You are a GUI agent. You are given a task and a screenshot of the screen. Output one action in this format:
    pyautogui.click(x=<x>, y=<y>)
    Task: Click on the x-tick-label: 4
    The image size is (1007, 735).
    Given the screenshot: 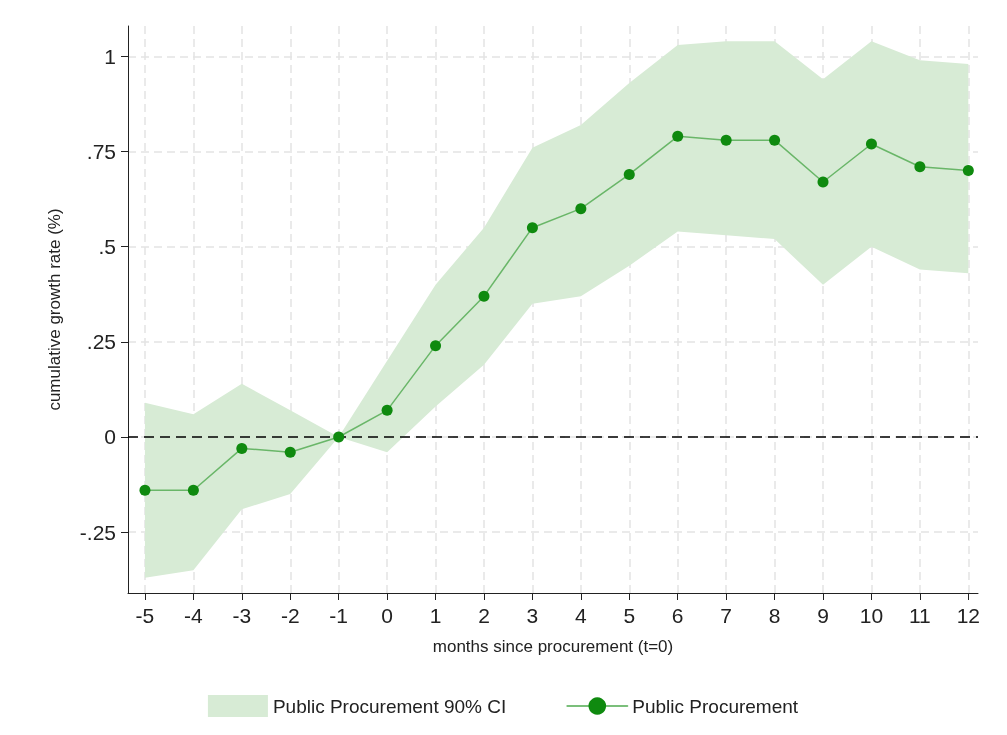 What is the action you would take?
    pyautogui.click(x=581, y=615)
    